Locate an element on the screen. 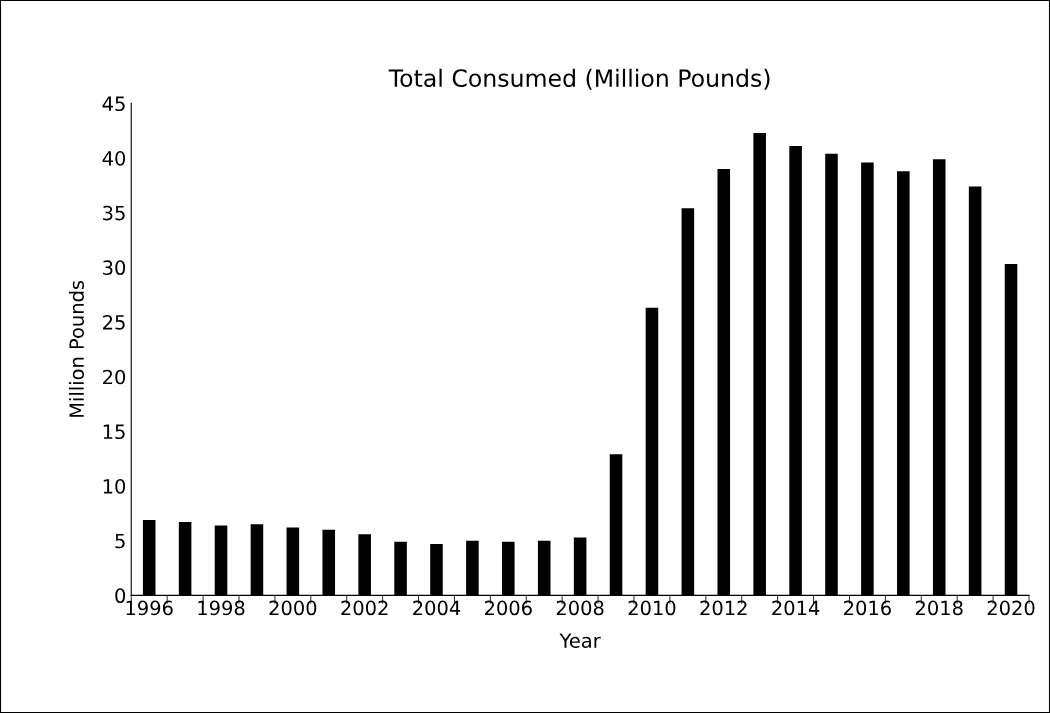 The width and height of the screenshot is (1050, 713). x-tick-label: 2020 is located at coordinates (1011, 608).